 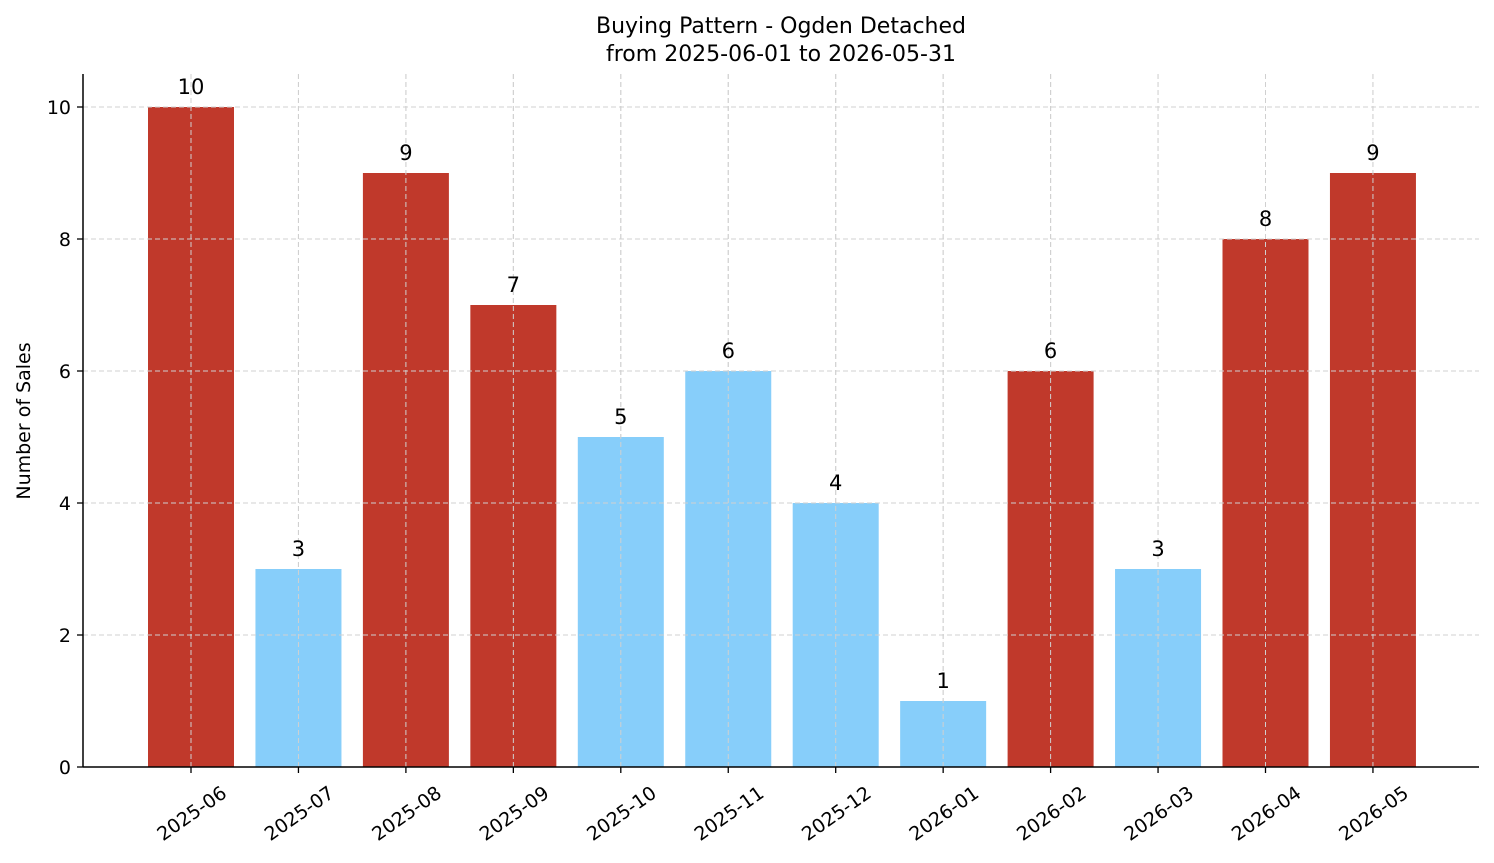 I want to click on y-axis-label: Number of Sales, so click(x=24, y=420).